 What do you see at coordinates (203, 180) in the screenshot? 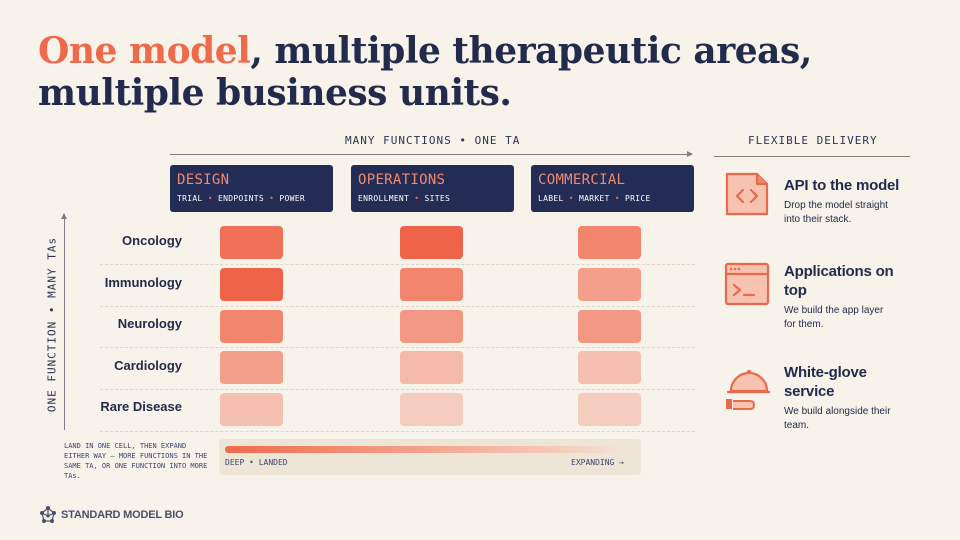
I see `function-name: DESIGN` at bounding box center [203, 180].